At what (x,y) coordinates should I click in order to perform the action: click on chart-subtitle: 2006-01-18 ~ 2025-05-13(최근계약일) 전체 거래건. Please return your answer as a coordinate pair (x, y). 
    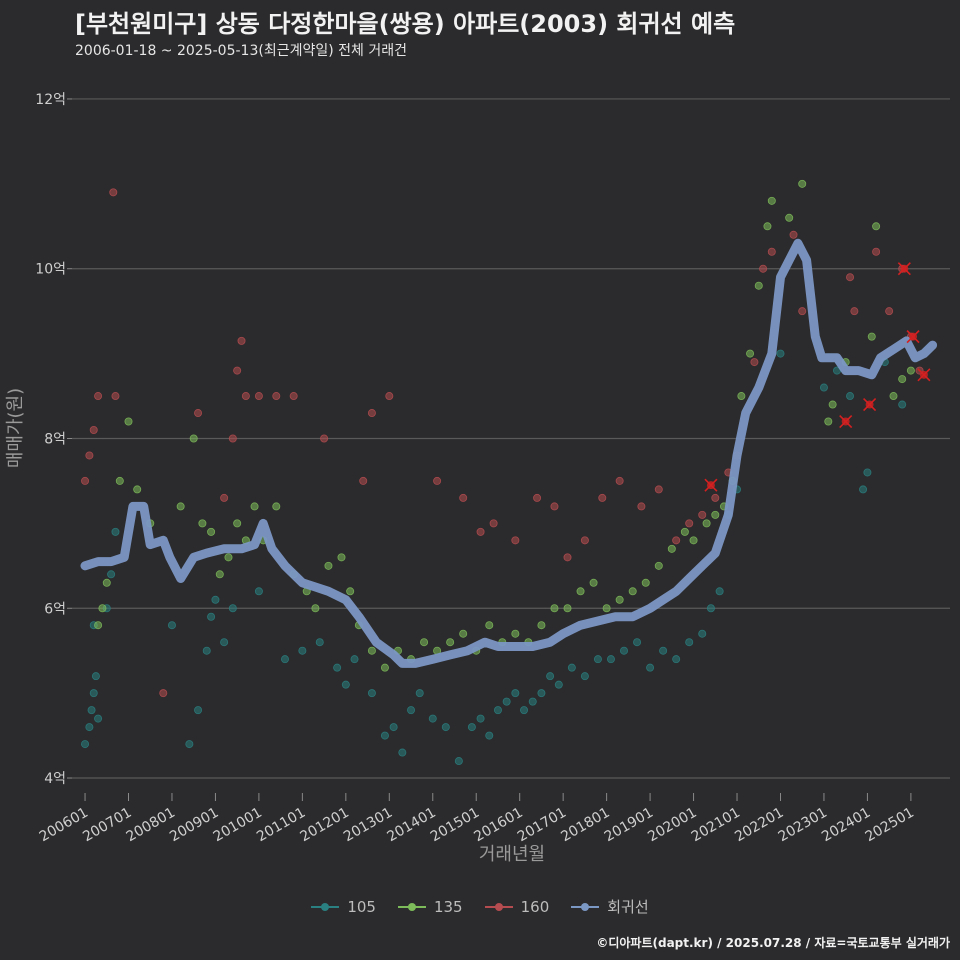
    Looking at the image, I should click on (241, 51).